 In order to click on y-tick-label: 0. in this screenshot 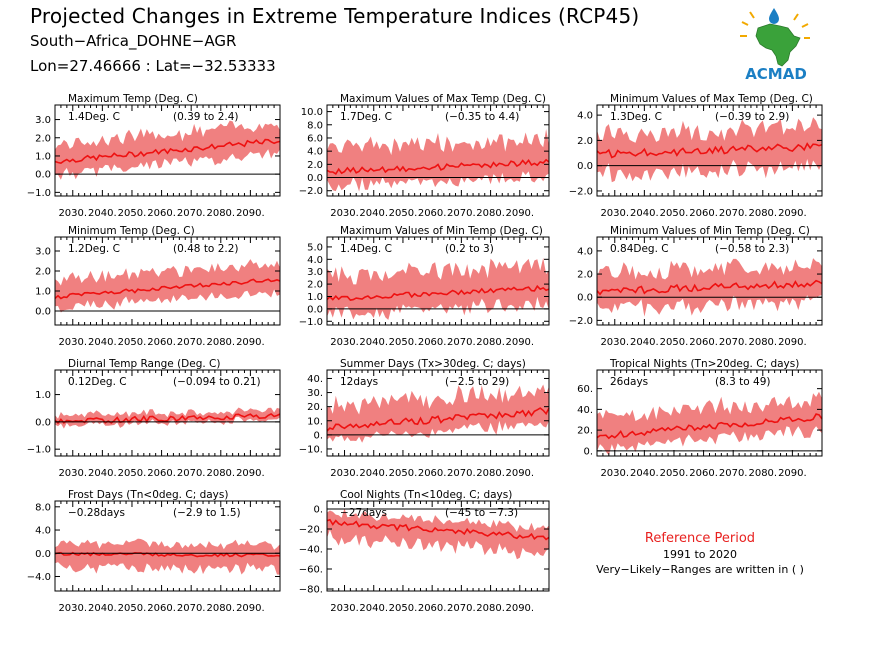, I will do `click(318, 510)`.